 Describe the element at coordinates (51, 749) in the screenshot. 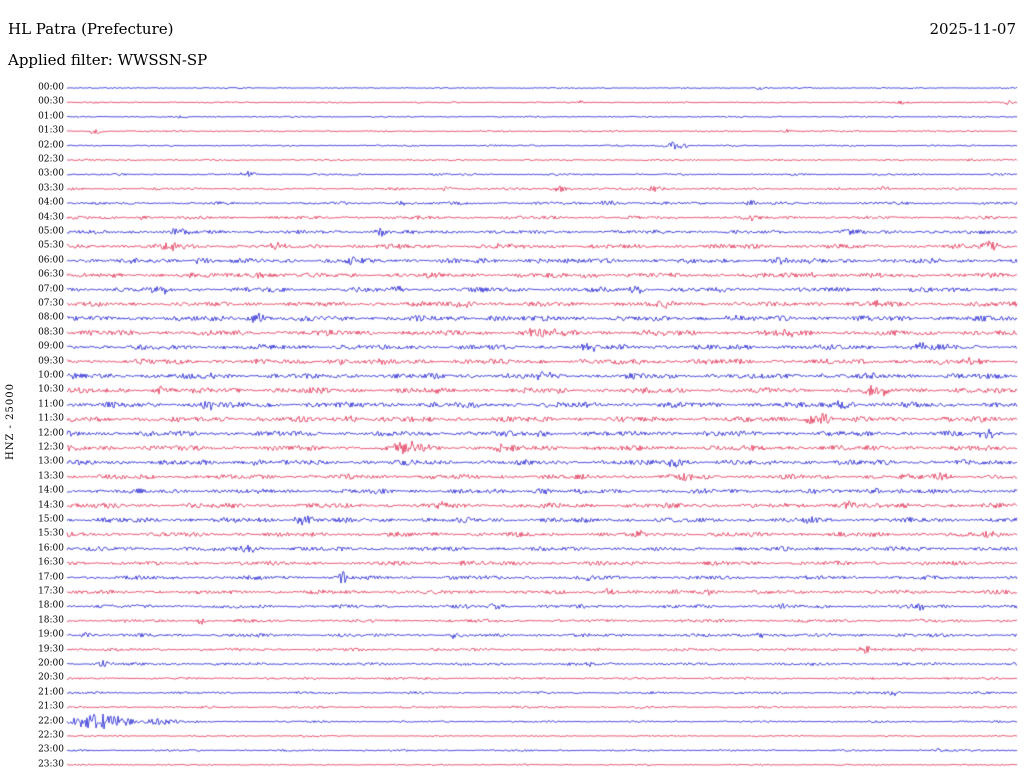

I see `time-label: 23:00` at that location.